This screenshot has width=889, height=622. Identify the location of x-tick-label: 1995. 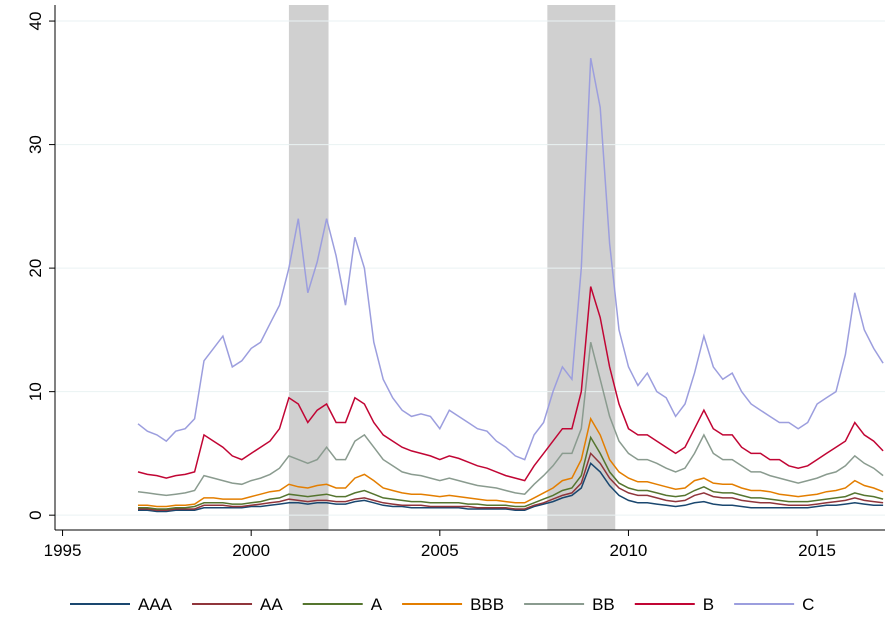
(63, 550).